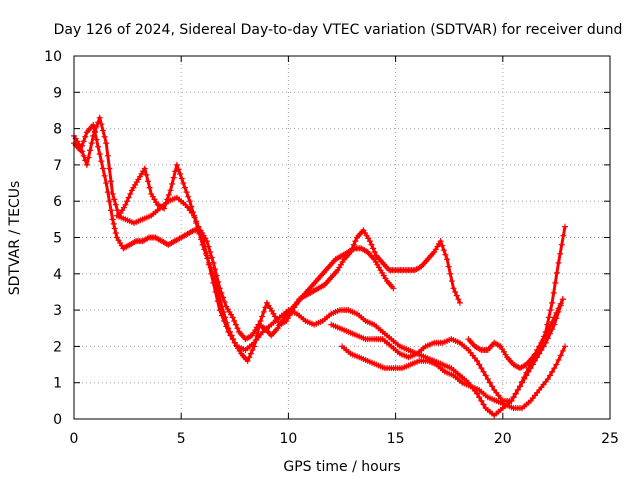 The width and height of the screenshot is (640, 480). What do you see at coordinates (57, 275) in the screenshot?
I see `y-tick-label: 4` at bounding box center [57, 275].